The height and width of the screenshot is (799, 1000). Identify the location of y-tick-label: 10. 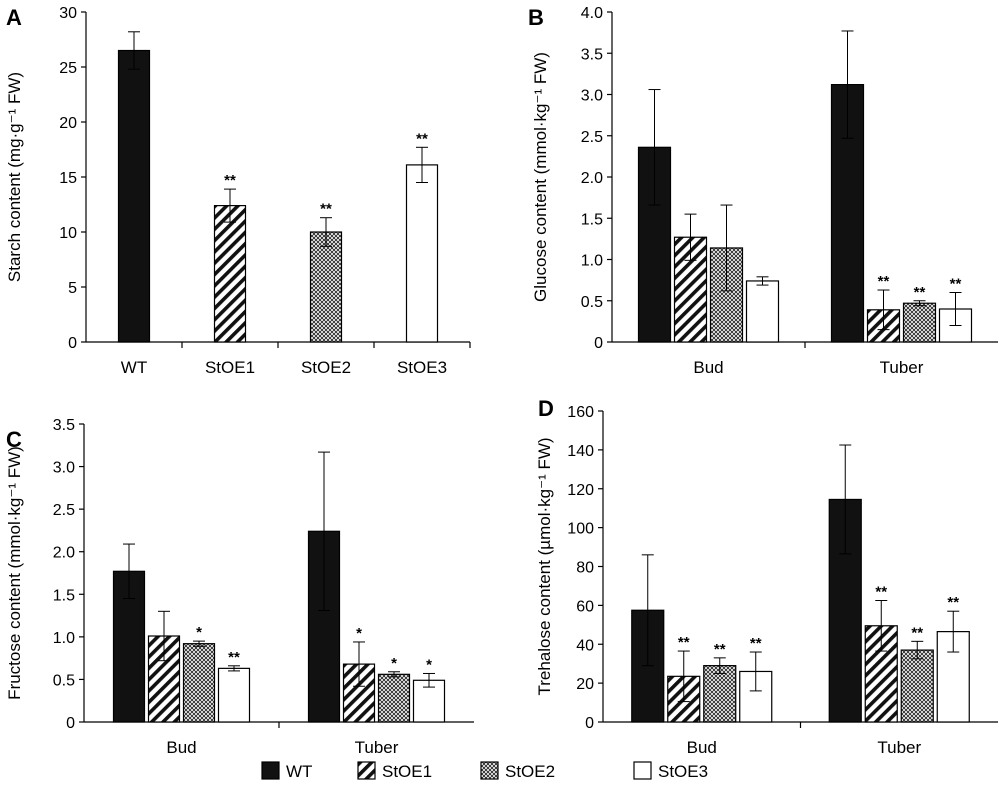
(68, 233).